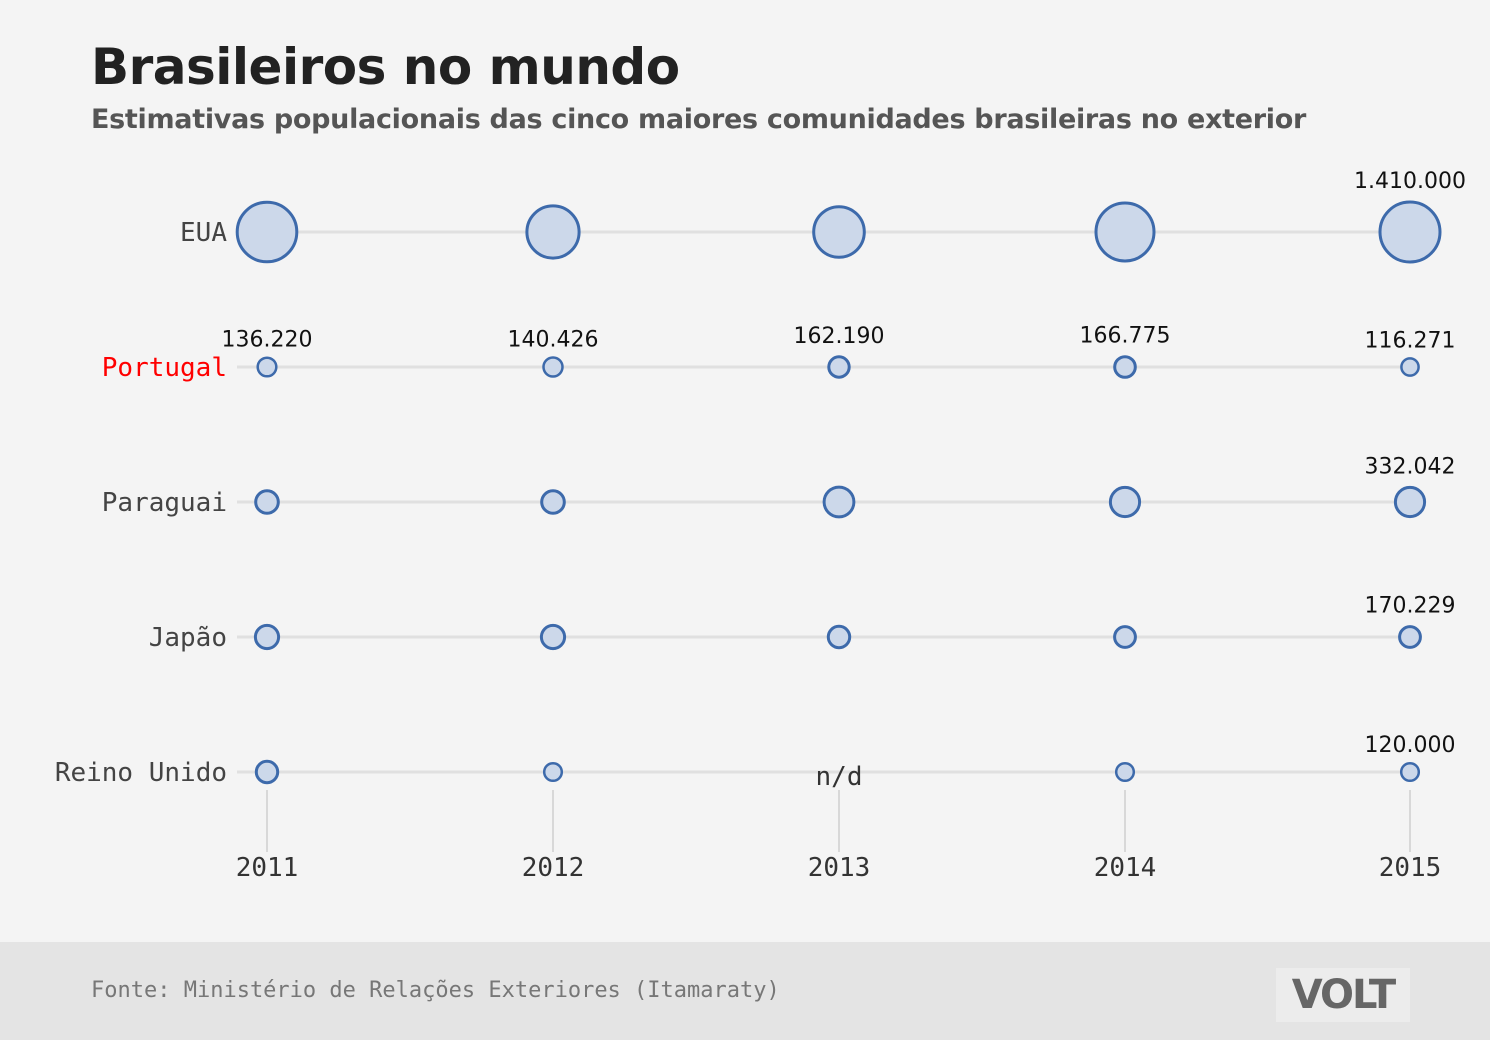 The height and width of the screenshot is (1040, 1490). What do you see at coordinates (1125, 637) in the screenshot?
I see `bubble-jap-o-2014` at bounding box center [1125, 637].